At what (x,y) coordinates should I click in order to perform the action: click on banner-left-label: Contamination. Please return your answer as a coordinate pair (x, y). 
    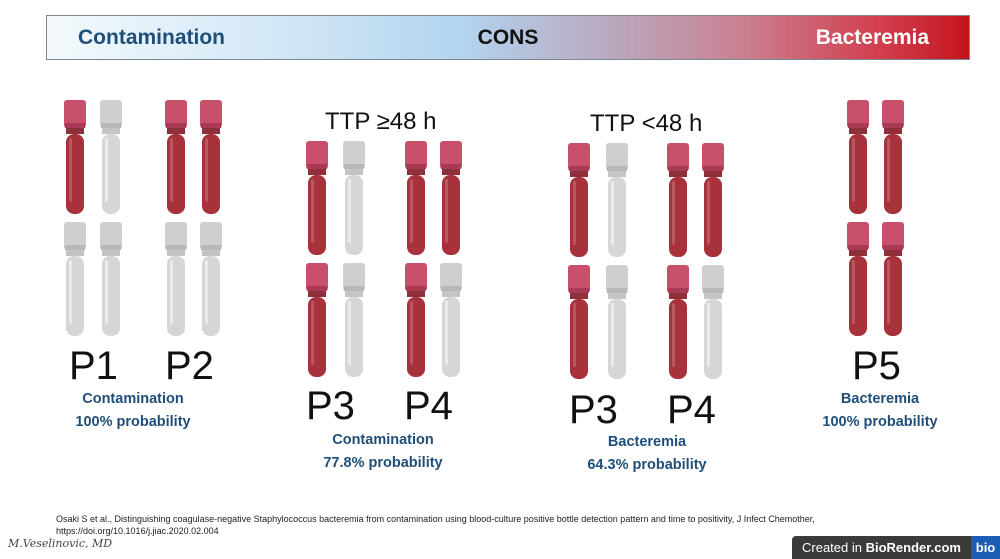
    Looking at the image, I should click on (151, 37).